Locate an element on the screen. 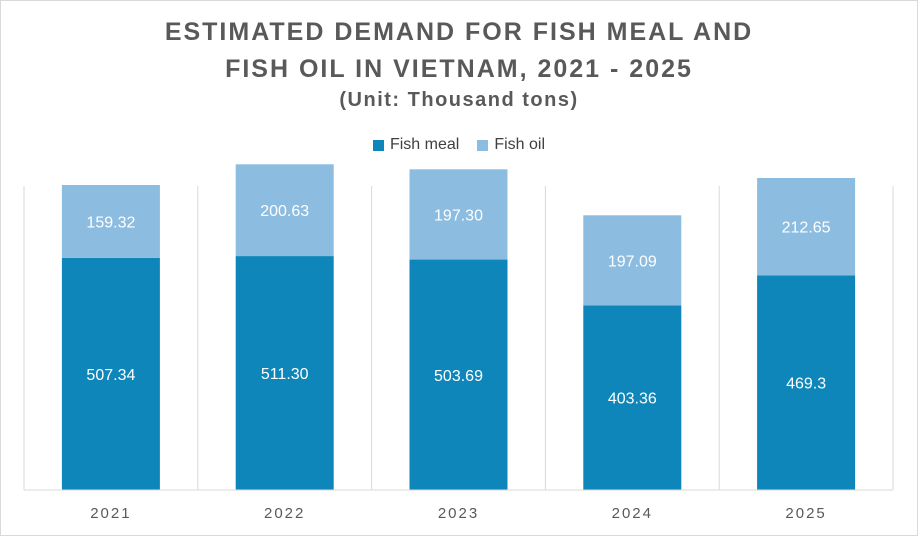  legend-item-fish-meal: Fish meal is located at coordinates (416, 145).